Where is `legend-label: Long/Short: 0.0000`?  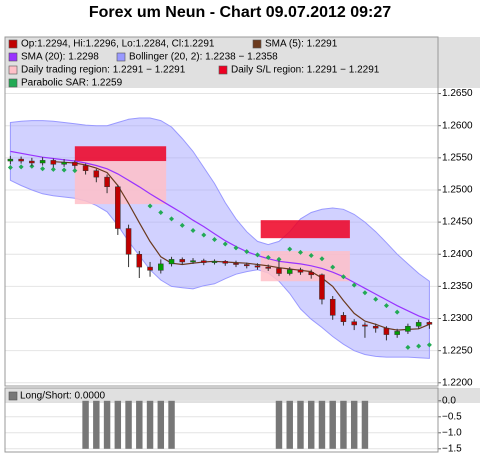
legend-label: Long/Short: 0.0000 is located at coordinates (63, 396).